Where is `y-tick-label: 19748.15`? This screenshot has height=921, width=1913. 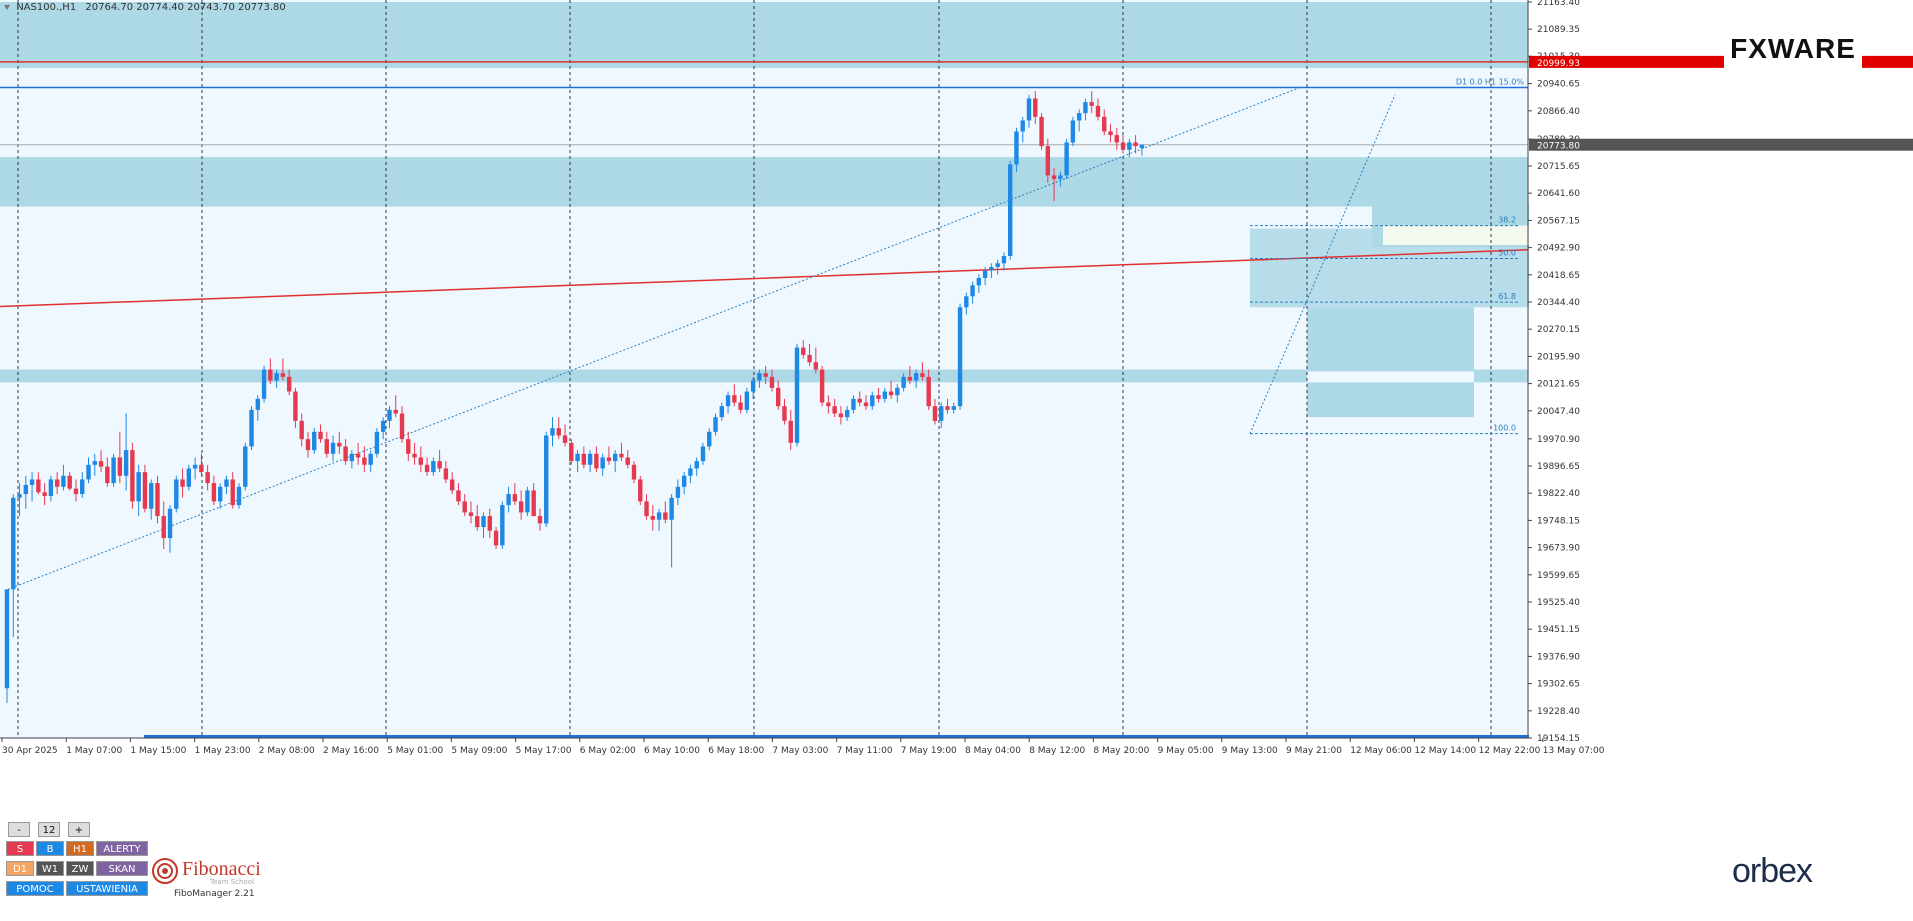 y-tick-label: 19748.15 is located at coordinates (1558, 521).